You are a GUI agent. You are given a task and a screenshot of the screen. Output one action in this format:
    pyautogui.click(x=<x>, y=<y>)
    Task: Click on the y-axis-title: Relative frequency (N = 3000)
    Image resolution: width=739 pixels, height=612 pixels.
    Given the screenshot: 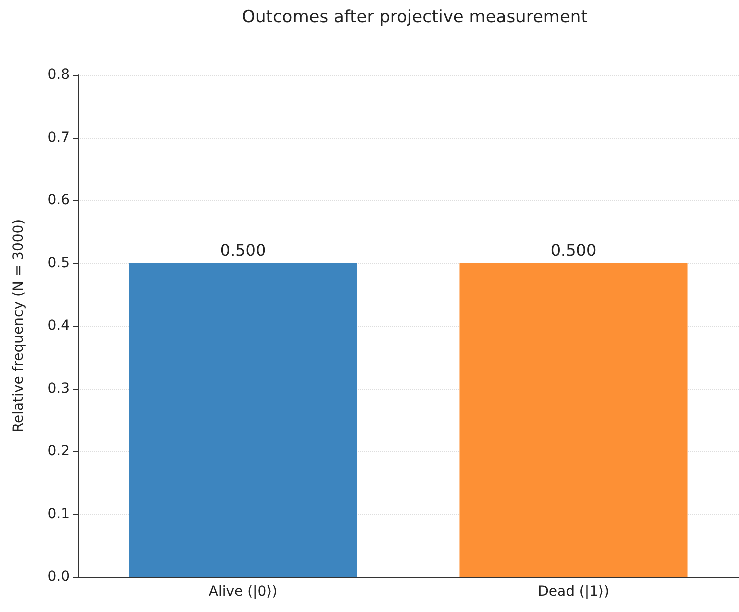 What is the action you would take?
    pyautogui.click(x=19, y=326)
    